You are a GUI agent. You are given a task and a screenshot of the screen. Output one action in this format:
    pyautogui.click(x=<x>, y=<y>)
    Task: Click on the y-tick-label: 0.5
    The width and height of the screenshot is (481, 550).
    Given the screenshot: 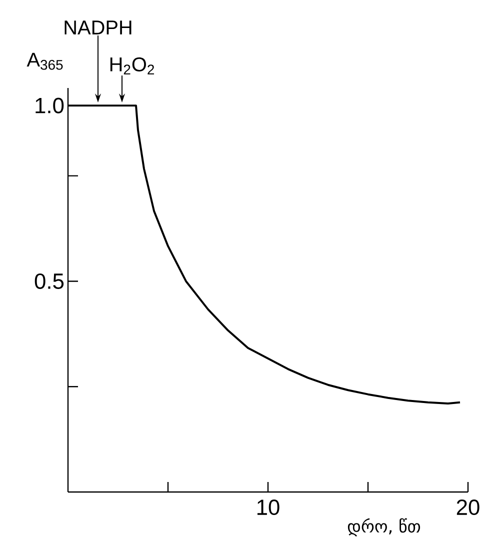 What is the action you would take?
    pyautogui.click(x=49, y=281)
    